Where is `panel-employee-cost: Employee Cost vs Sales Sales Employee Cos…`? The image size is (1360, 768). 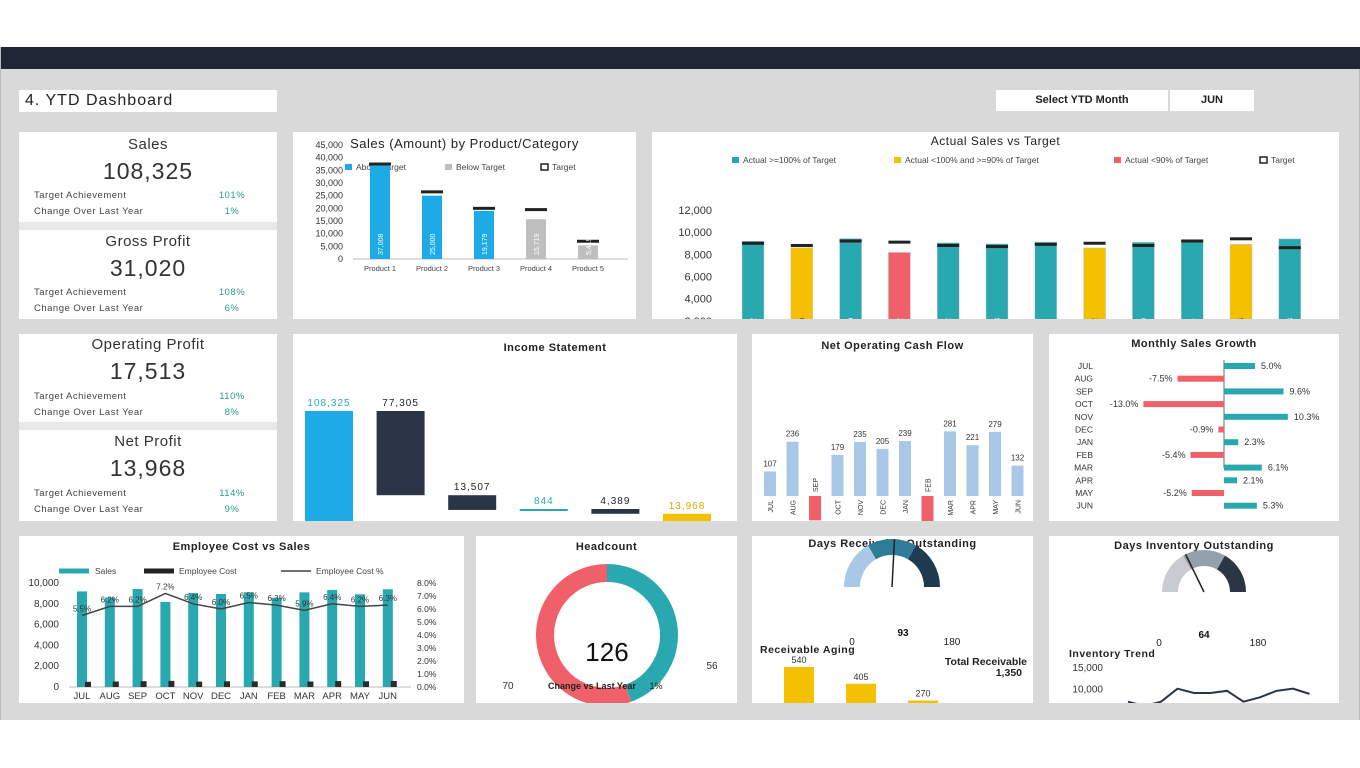
panel-employee-cost: Employee Cost vs Sales Sales Employee Cos… is located at coordinates (241, 619).